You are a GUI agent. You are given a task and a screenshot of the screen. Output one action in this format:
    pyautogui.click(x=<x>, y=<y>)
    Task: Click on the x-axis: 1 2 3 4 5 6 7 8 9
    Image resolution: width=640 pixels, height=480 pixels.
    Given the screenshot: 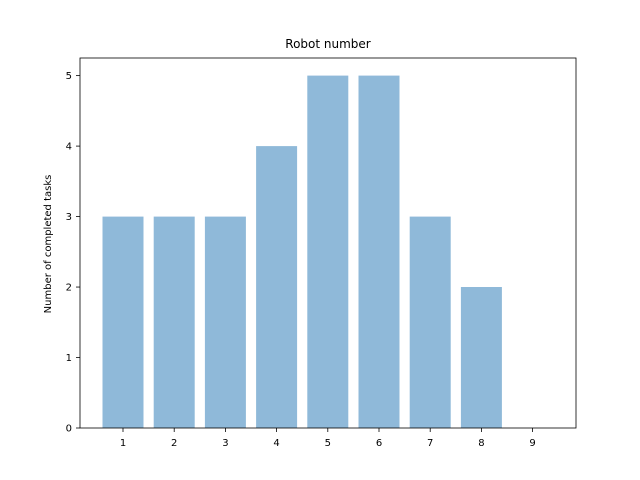 What is the action you would take?
    pyautogui.click(x=328, y=438)
    